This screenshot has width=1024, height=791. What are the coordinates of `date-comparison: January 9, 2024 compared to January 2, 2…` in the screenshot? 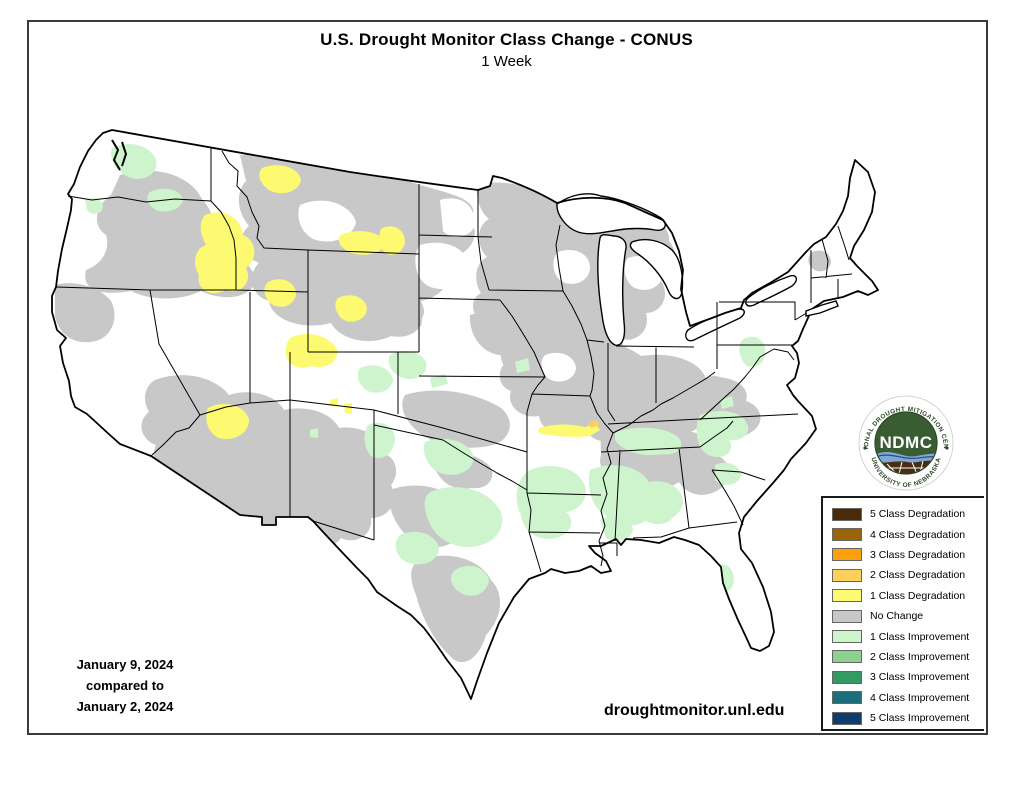 It's located at (125, 686).